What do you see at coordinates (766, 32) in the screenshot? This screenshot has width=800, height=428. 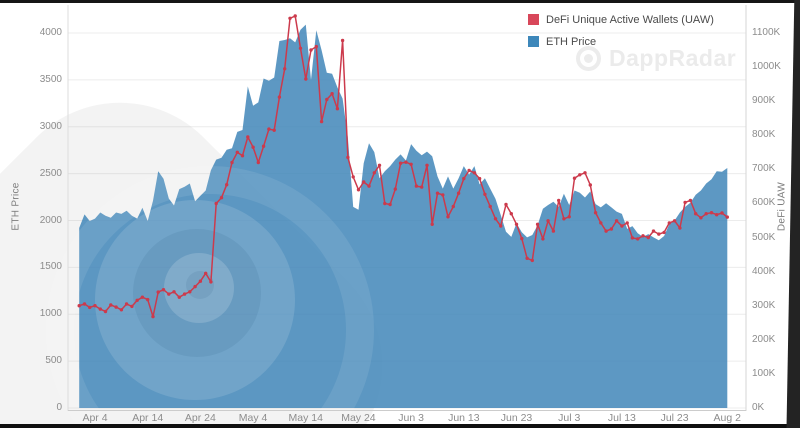 I see `right-axis-tick: 1100K` at bounding box center [766, 32].